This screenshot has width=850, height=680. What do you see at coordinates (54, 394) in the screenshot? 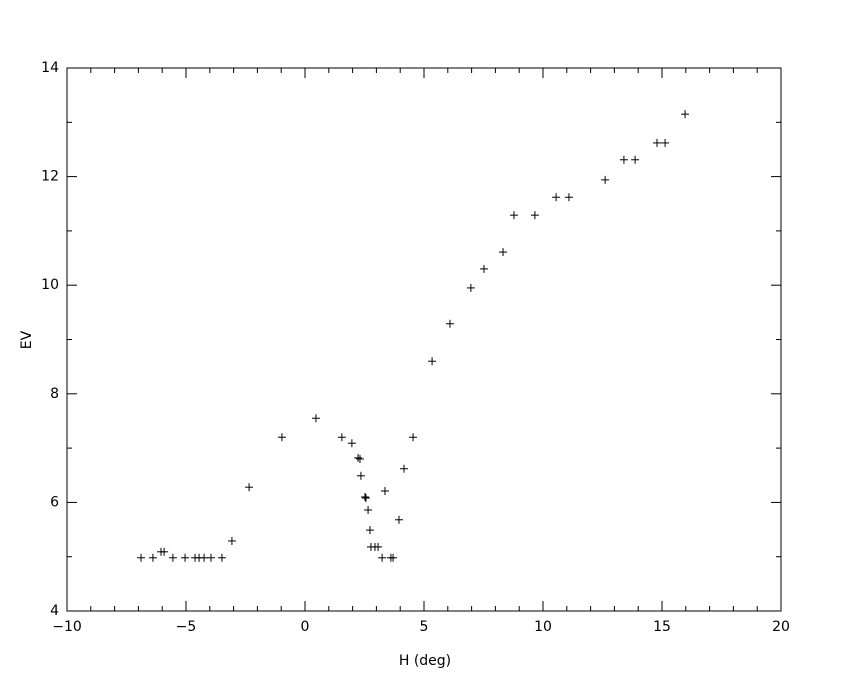
I see `y-tick-label: 8` at bounding box center [54, 394].